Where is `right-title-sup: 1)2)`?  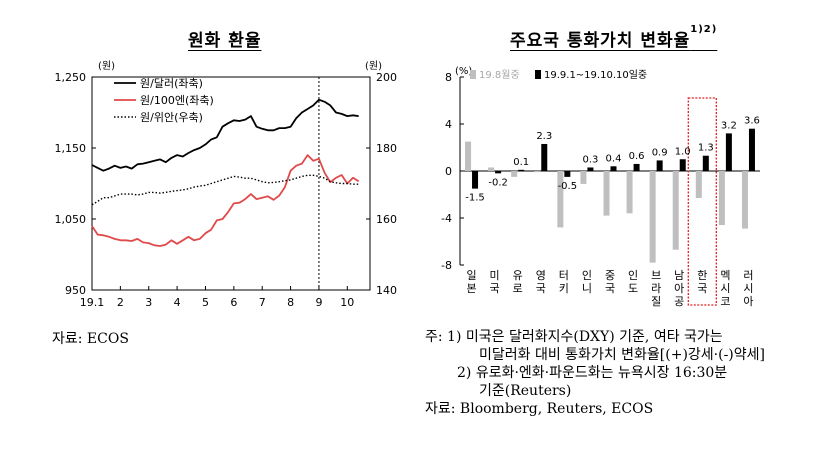
right-title-sup: 1)2) is located at coordinates (704, 29).